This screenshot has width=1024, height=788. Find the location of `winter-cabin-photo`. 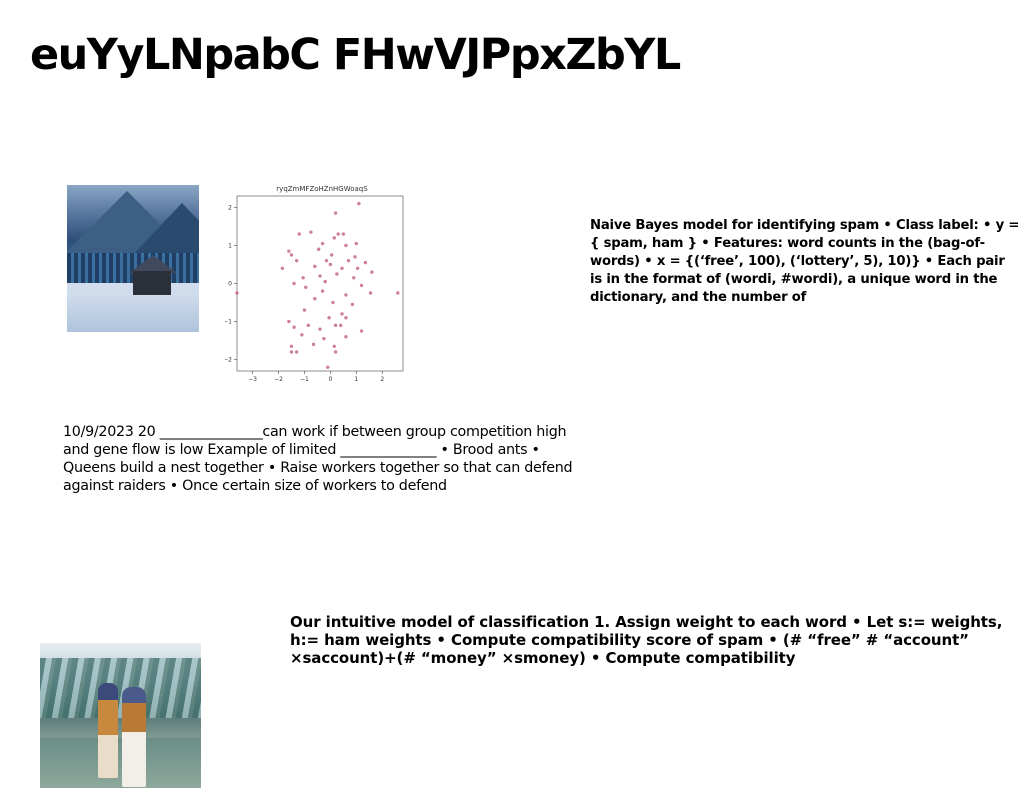

winter-cabin-photo is located at coordinates (133, 258).